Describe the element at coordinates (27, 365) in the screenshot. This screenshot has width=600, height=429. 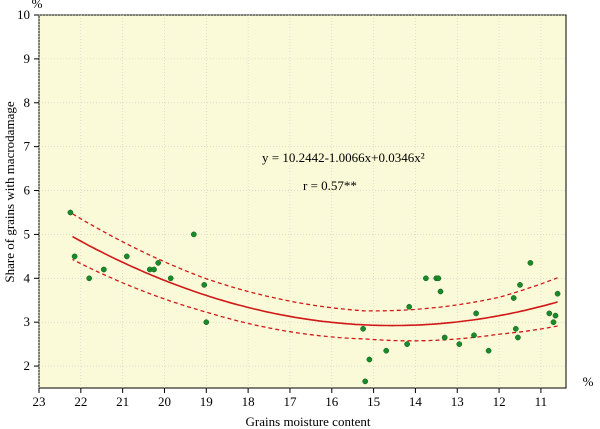
I see `y-tick-label: 2` at that location.